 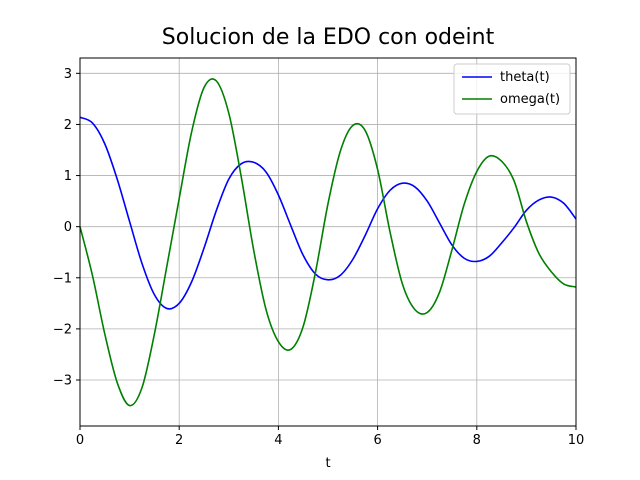 I want to click on y-tick-label: 3, so click(x=68, y=74).